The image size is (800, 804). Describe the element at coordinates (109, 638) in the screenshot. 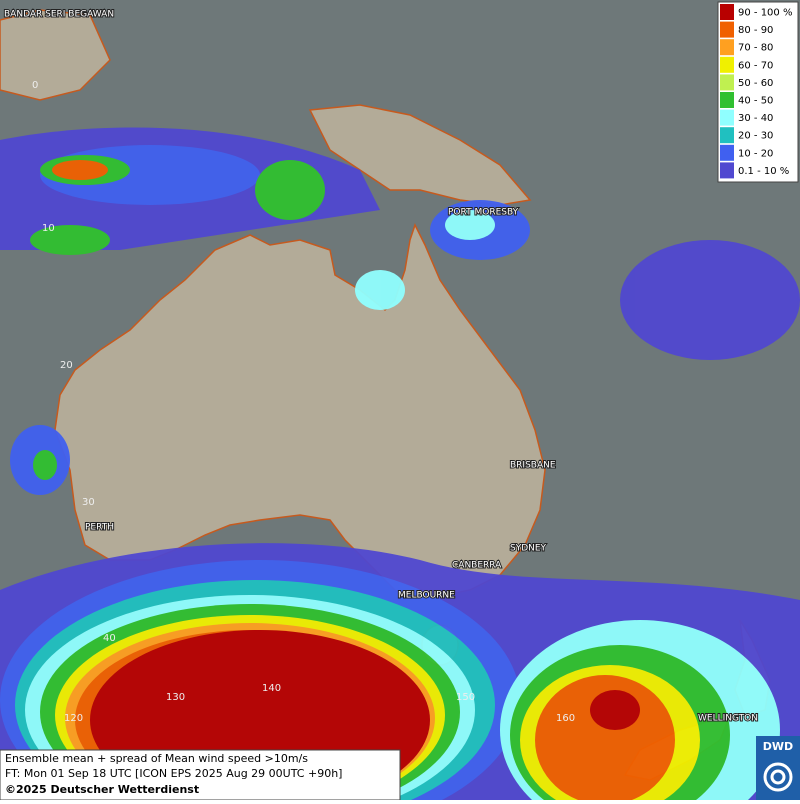

I see `grid-label: 40` at that location.